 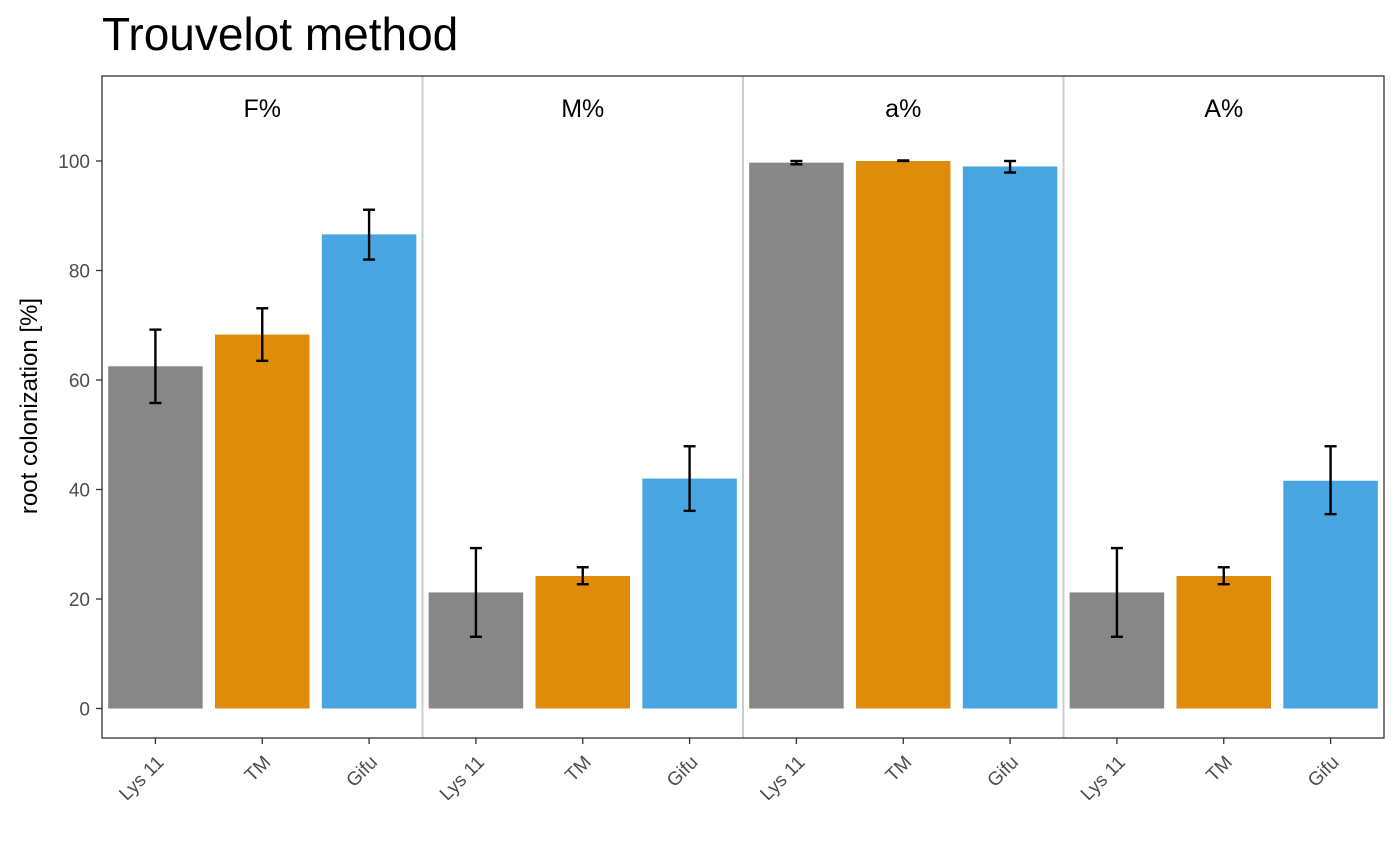 I want to click on y-tick-label: 80, so click(x=79, y=272).